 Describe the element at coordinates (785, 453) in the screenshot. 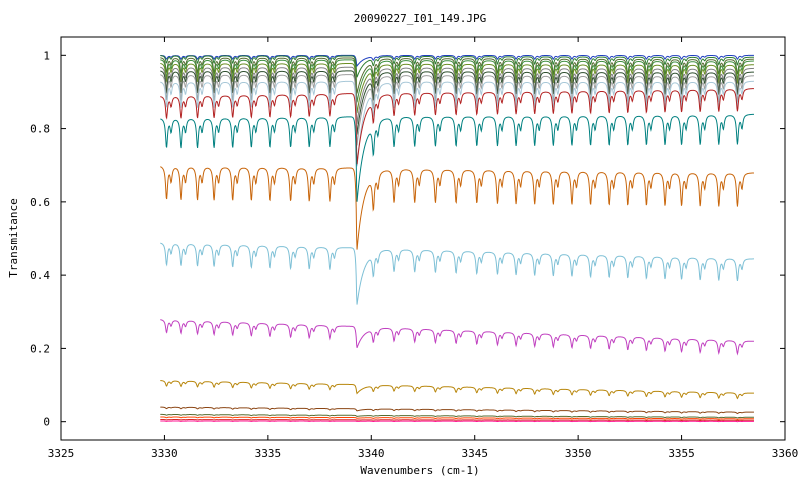

I see `x-tick-label: 3360` at that location.